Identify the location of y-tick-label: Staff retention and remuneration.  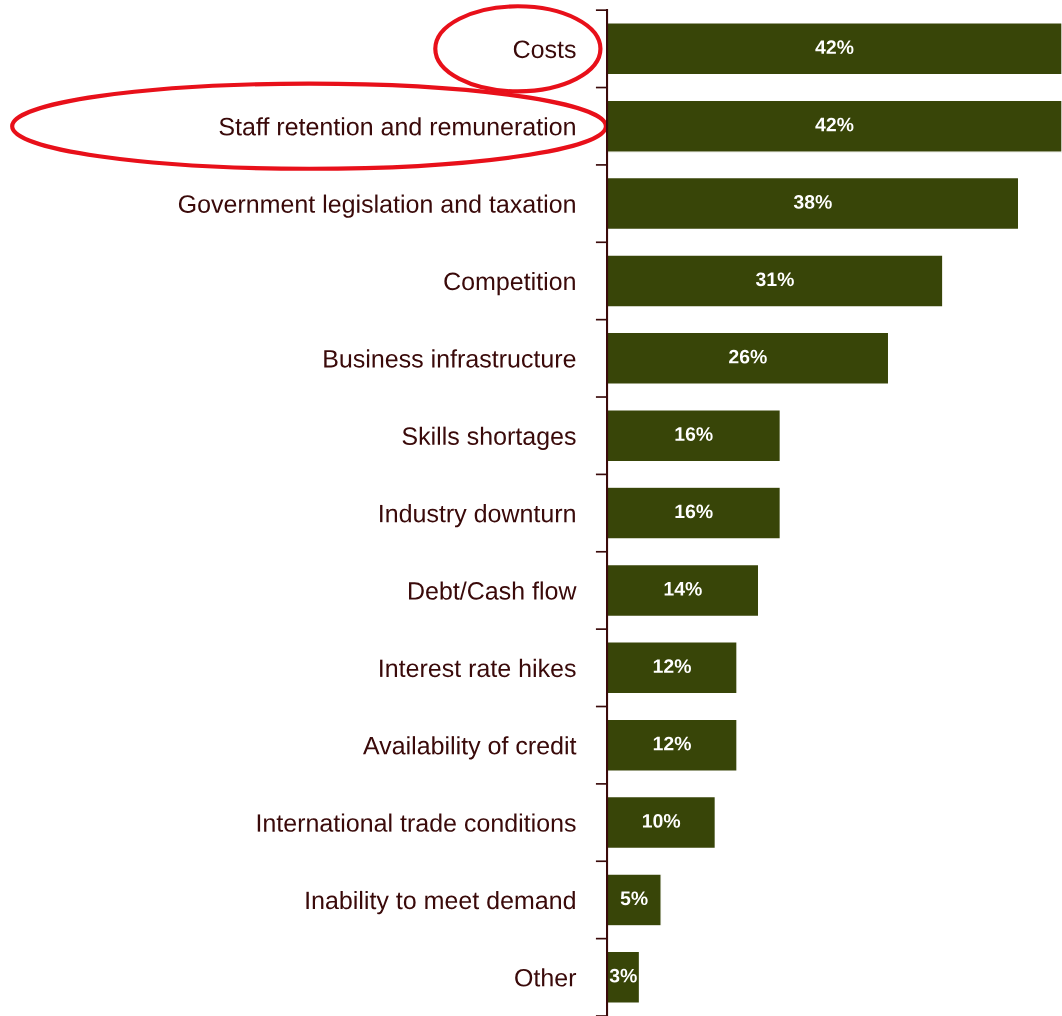
(397, 126).